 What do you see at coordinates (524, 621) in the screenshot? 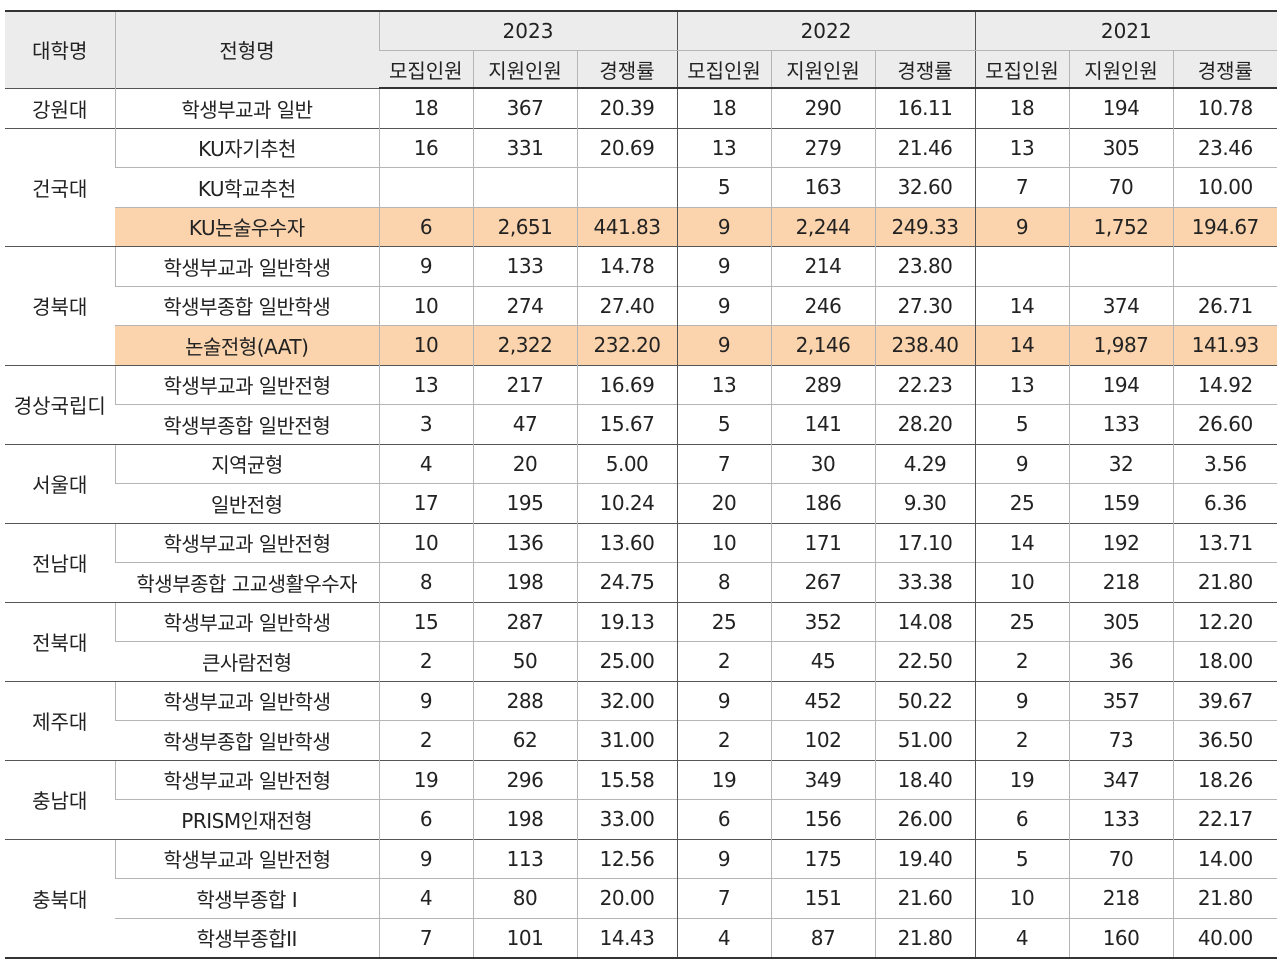
I see `value-cell: 287` at bounding box center [524, 621].